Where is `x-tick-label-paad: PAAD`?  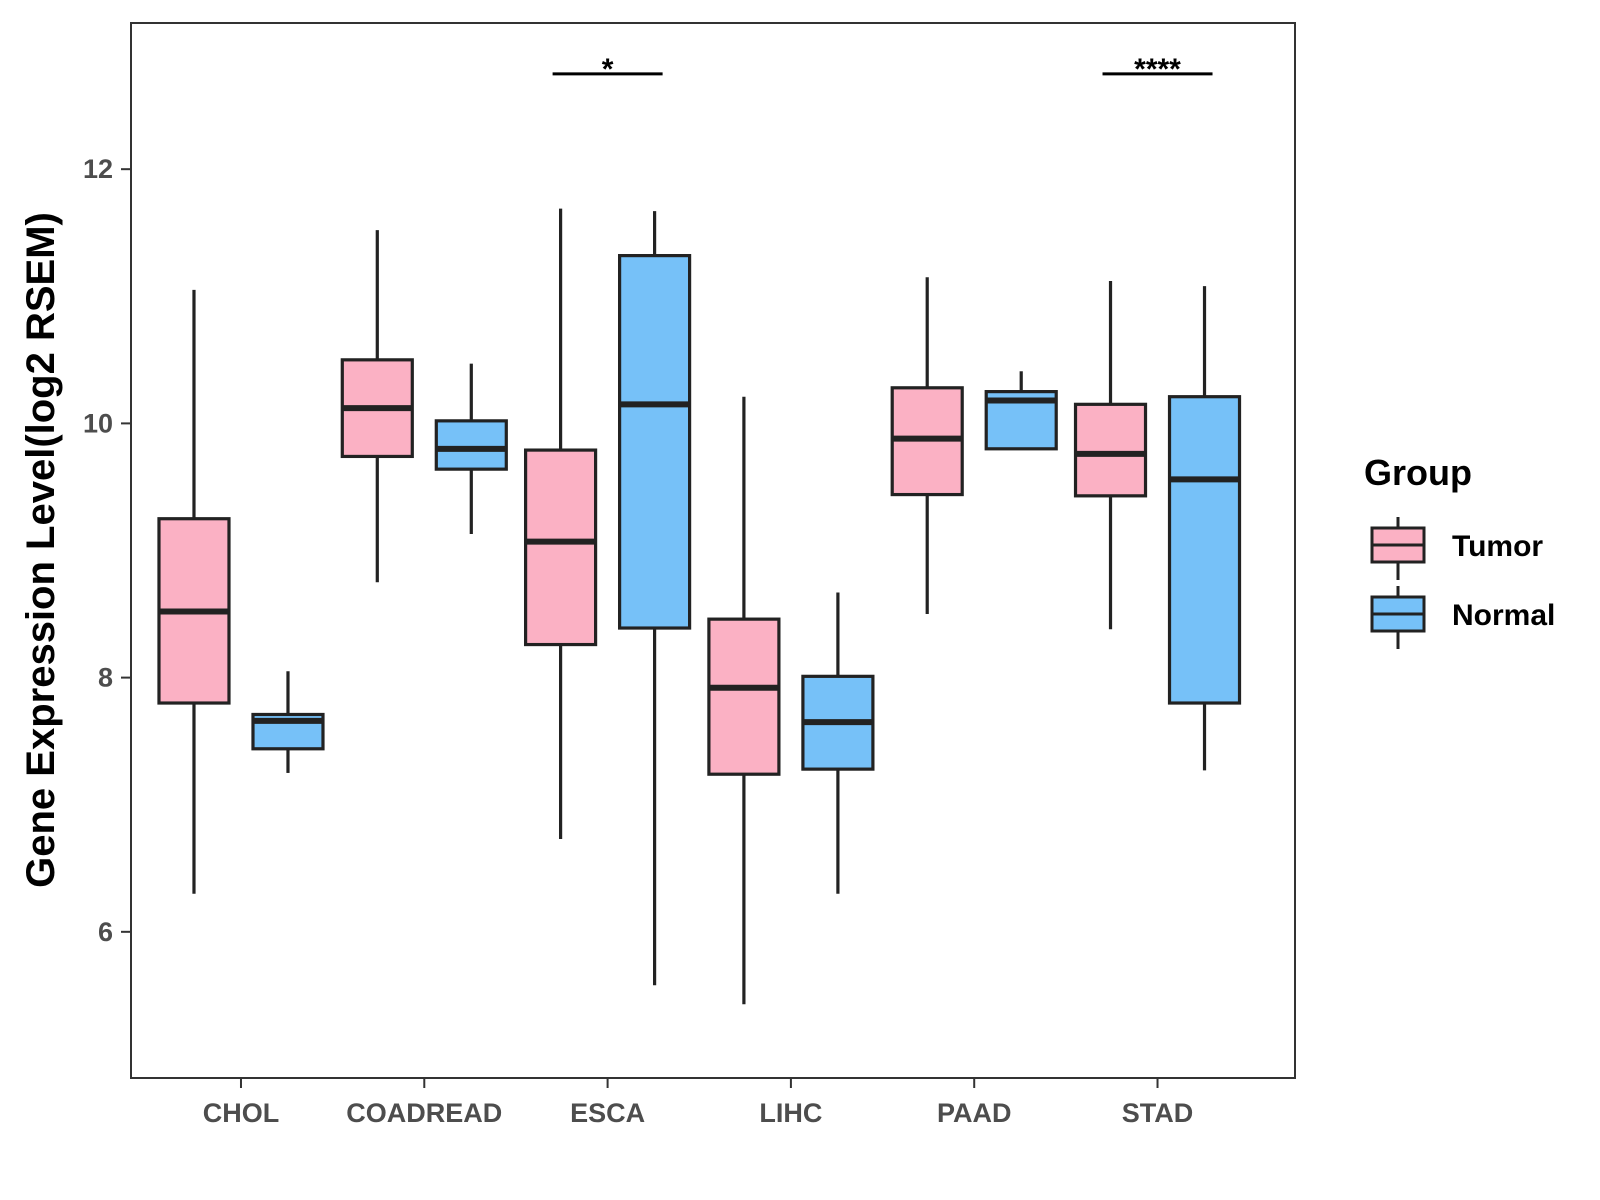 x-tick-label-paad: PAAD is located at coordinates (974, 1113).